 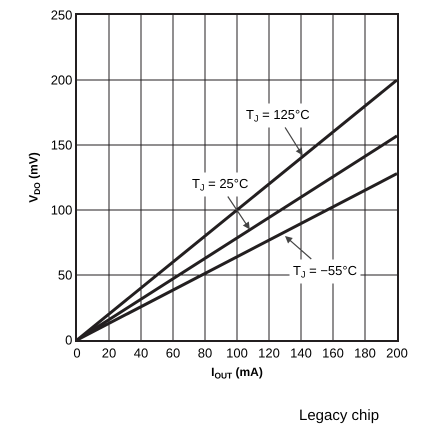 I want to click on x-tick-label: 180, so click(x=365, y=353).